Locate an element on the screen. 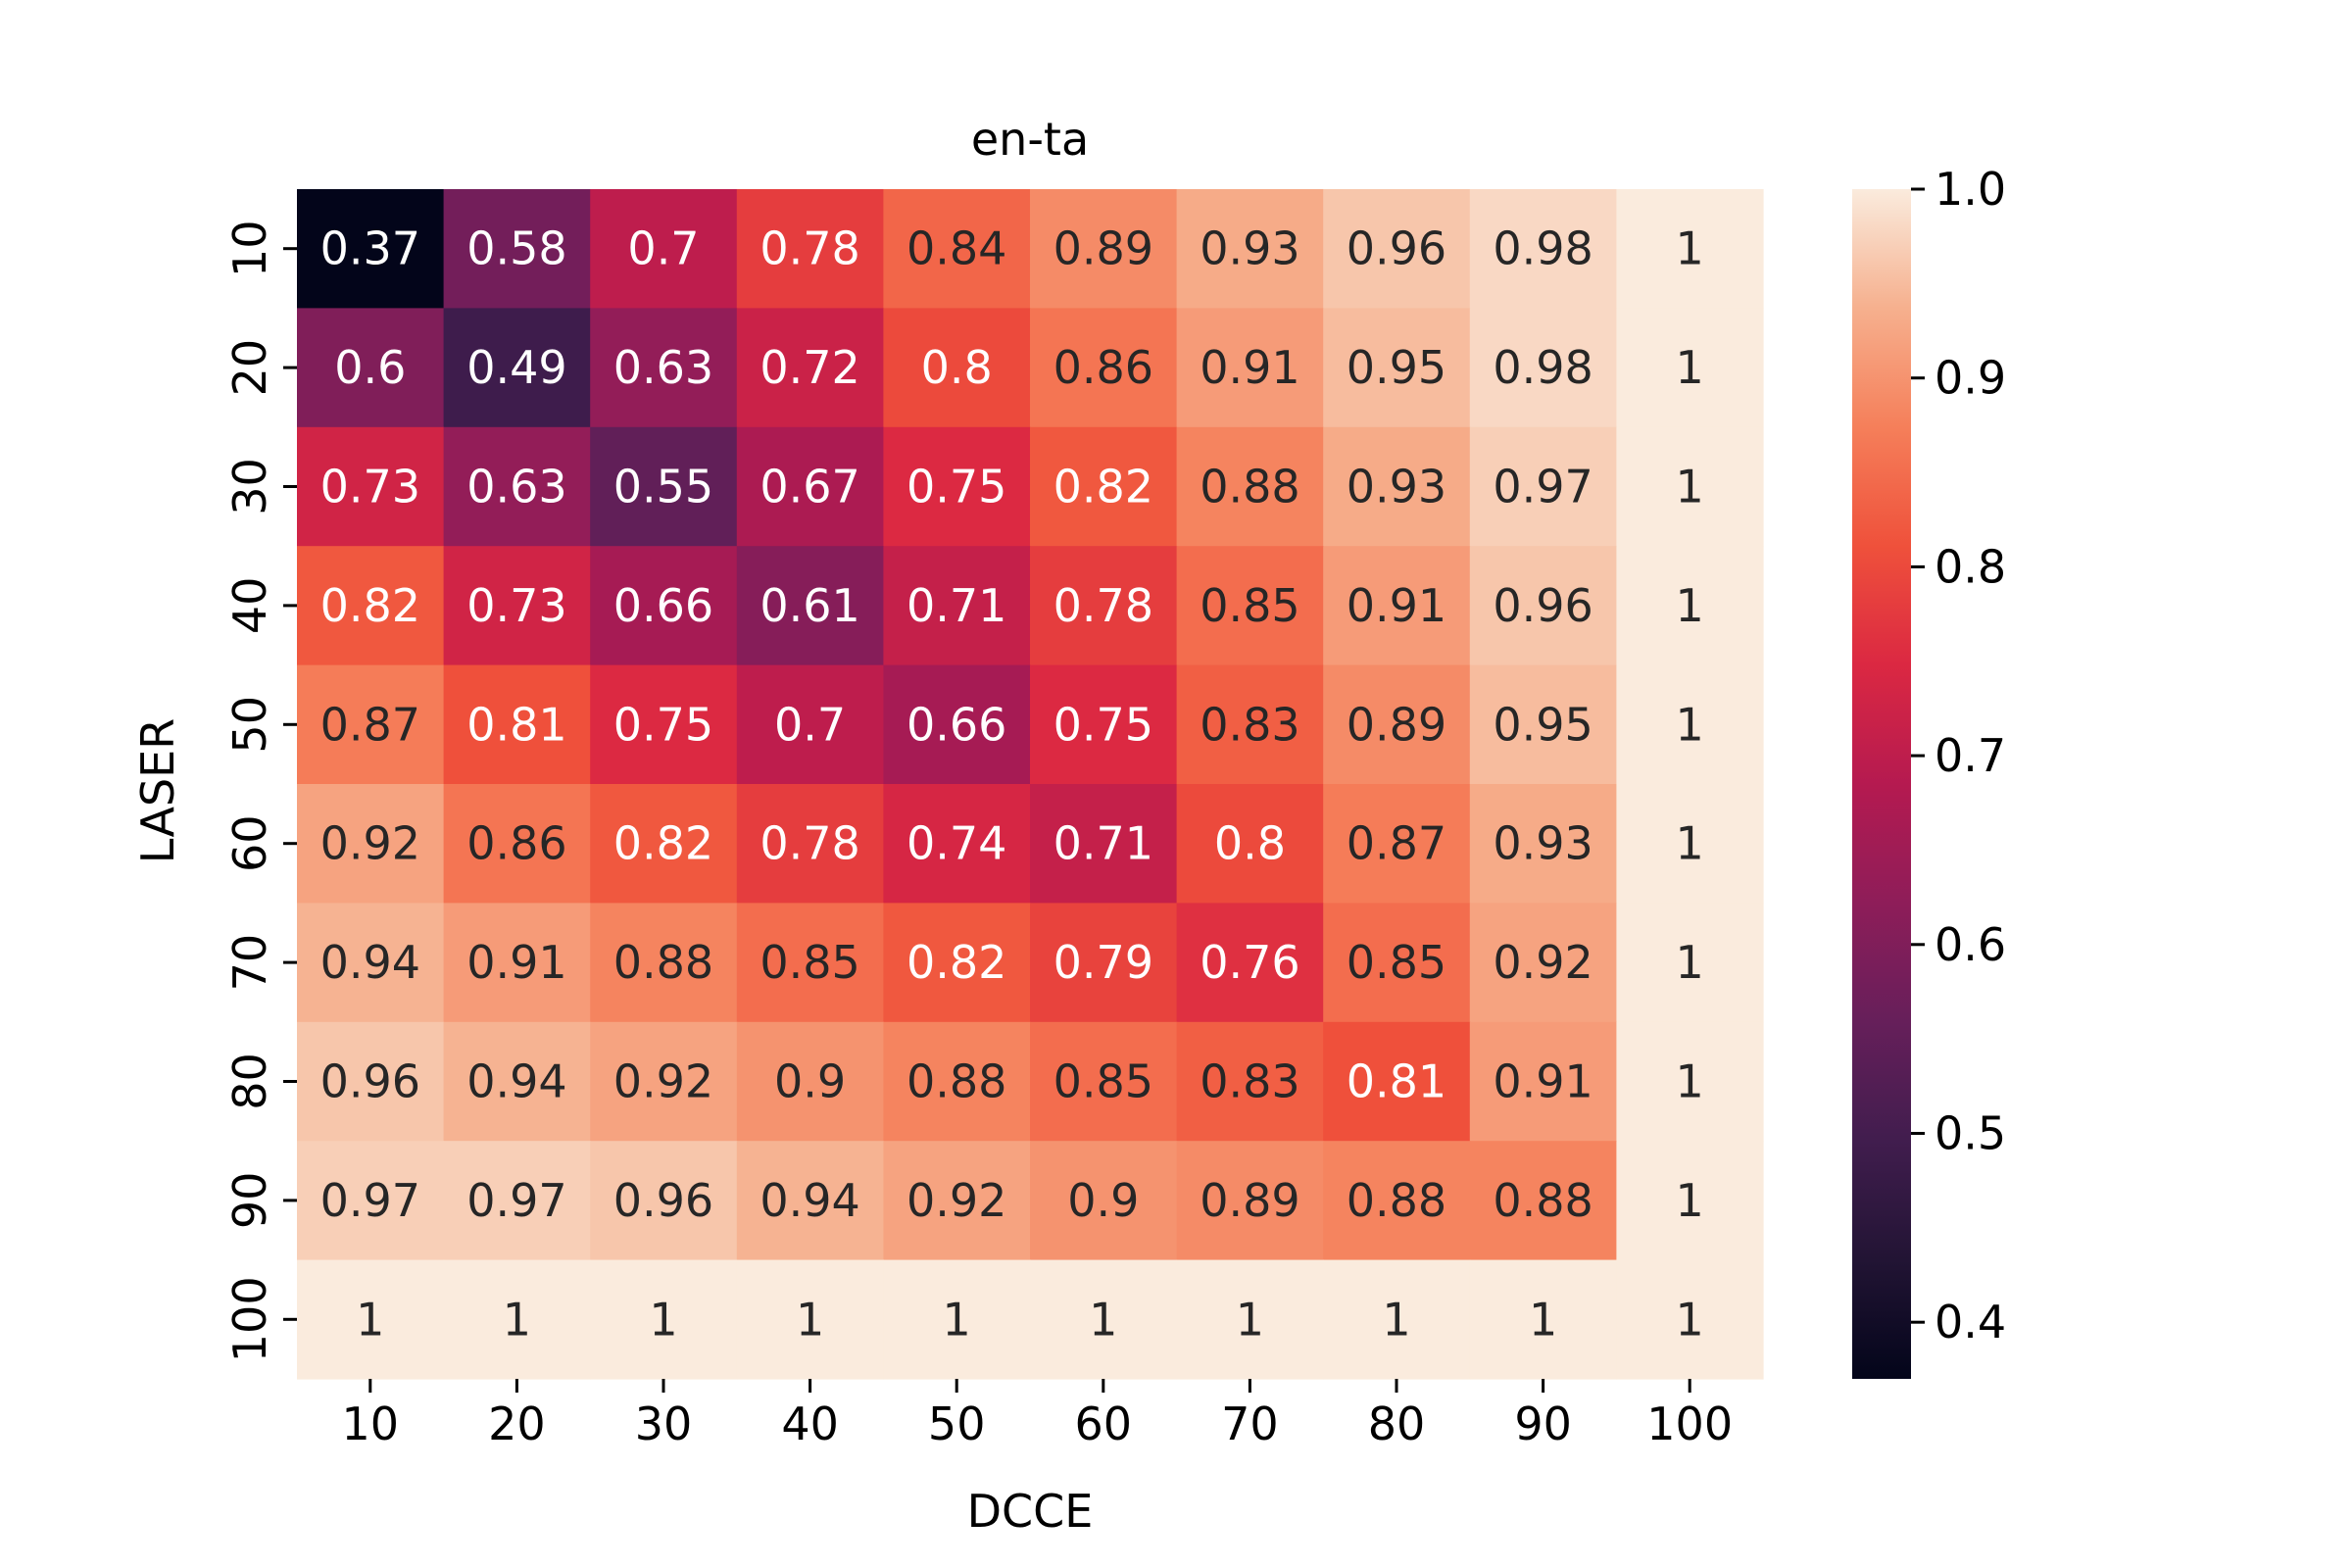 This screenshot has width=2352, height=1568. cell-label: 0.82 is located at coordinates (663, 843).